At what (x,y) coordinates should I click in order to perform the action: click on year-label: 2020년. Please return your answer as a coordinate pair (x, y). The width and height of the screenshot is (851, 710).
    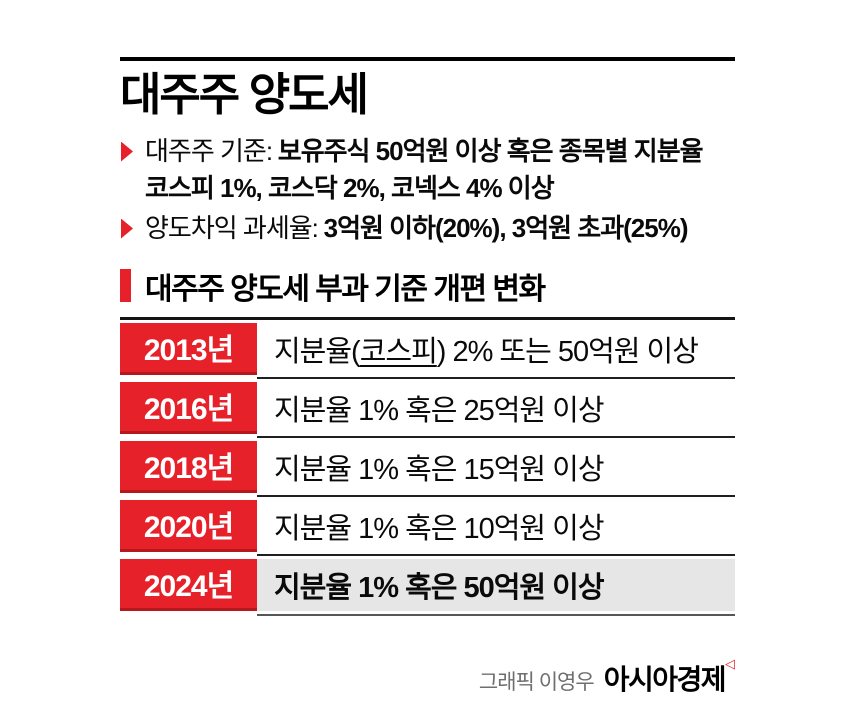
    Looking at the image, I should click on (188, 527).